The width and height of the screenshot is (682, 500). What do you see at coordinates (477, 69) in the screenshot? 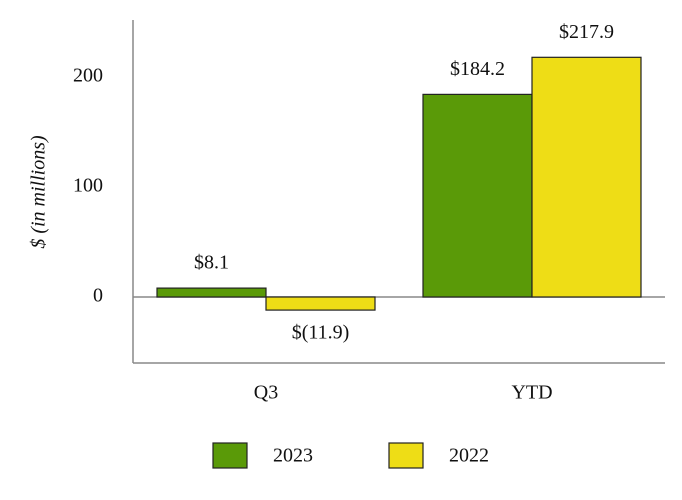
I see `value-label: $184.2` at bounding box center [477, 69].